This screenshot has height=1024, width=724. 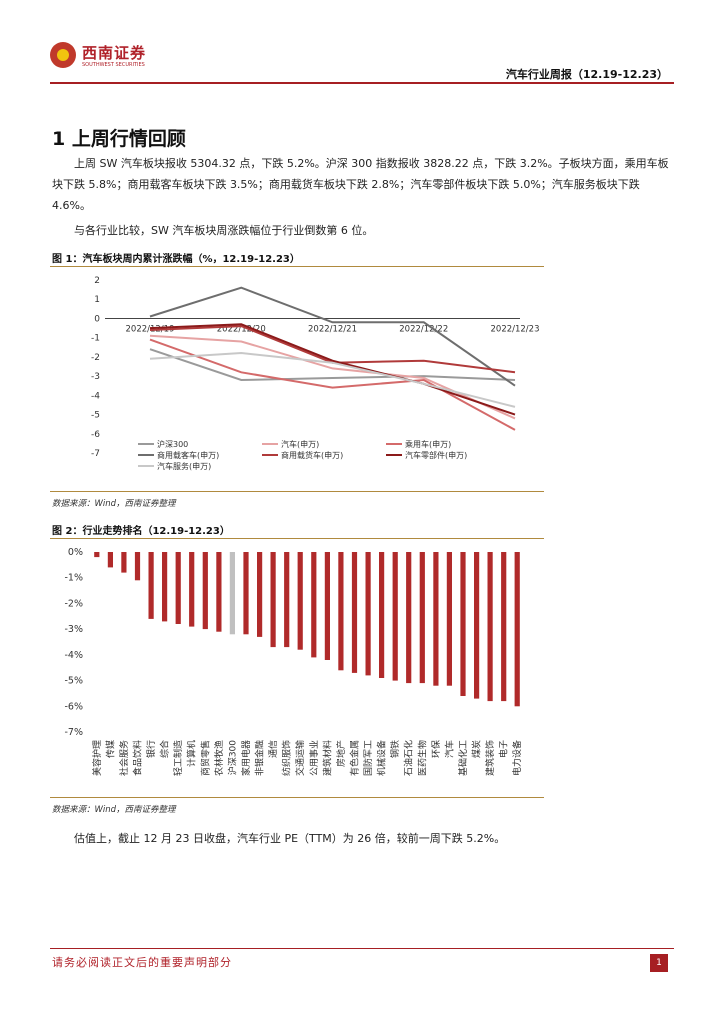 I want to click on y-tick-label: -3%, so click(x=74, y=629).